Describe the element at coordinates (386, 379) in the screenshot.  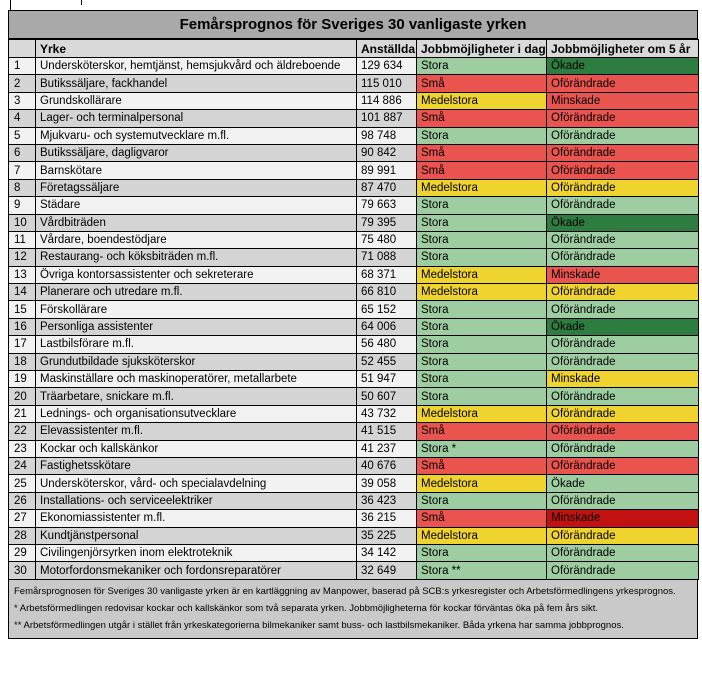
I see `cell-anstallda: 51 947` at that location.